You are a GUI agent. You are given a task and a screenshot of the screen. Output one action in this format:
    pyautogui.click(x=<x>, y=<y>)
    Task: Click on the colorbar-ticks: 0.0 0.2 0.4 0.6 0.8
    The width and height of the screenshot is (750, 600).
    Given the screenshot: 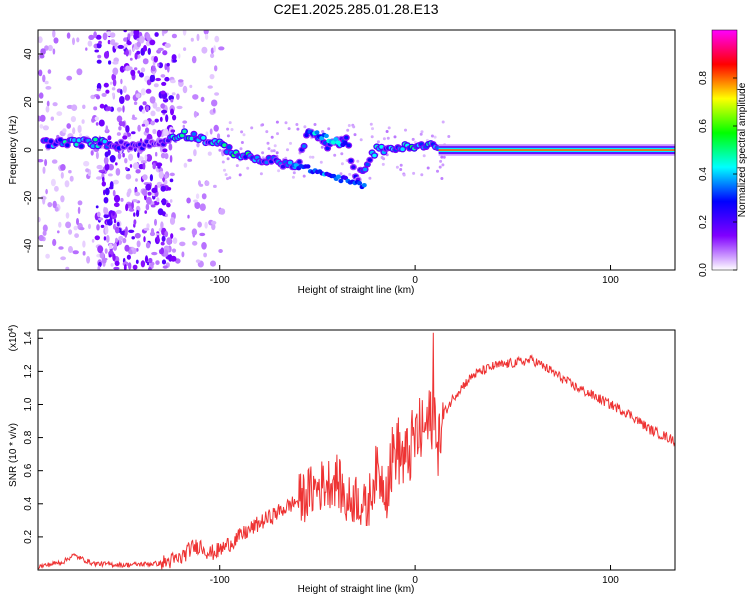 What is the action you would take?
    pyautogui.click(x=717, y=174)
    